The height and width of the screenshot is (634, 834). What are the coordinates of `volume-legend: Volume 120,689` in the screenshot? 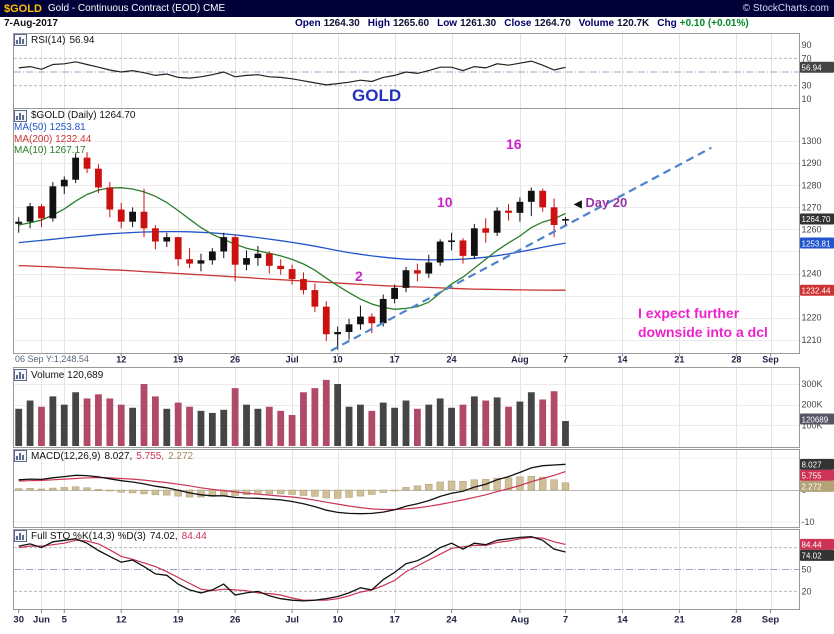 It's located at (58, 375).